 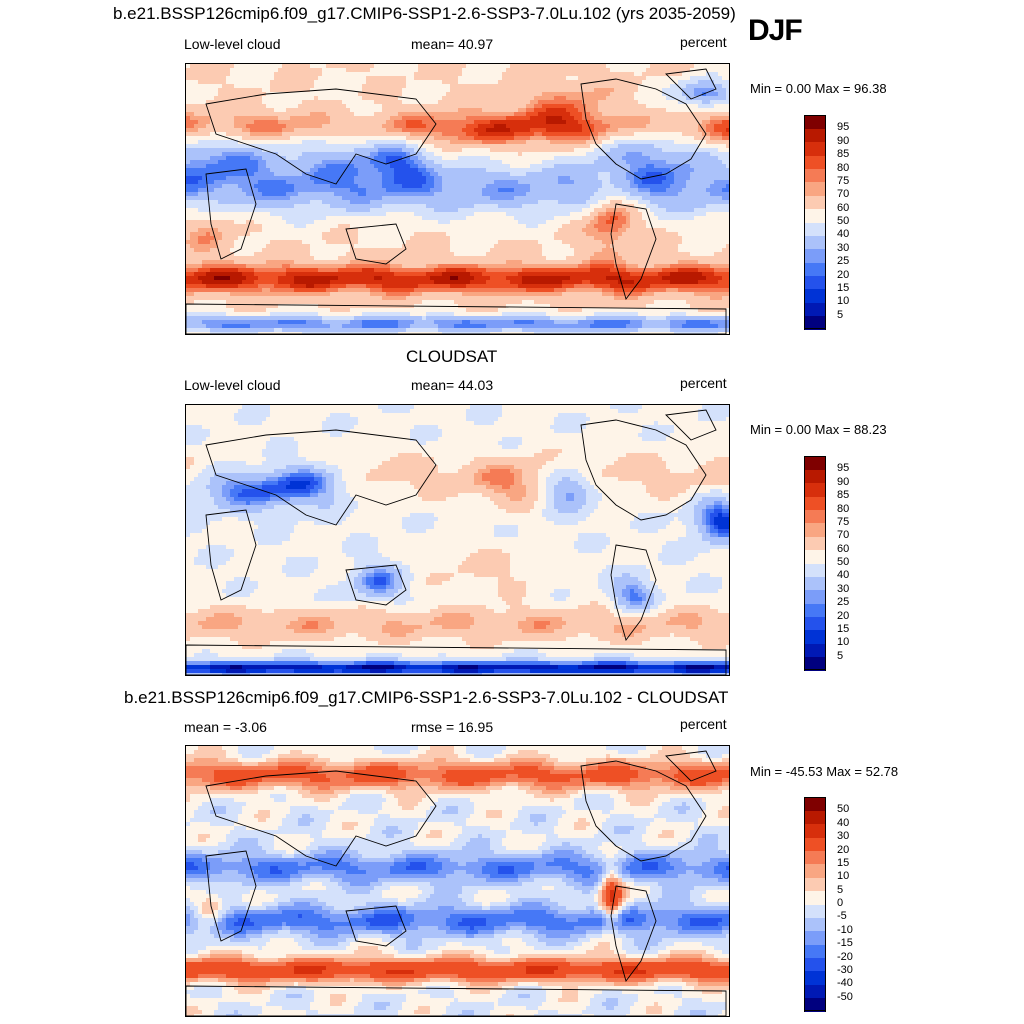 I want to click on panel3-colorbar: -50 -40 -30 -20 -15 -10 -5 0 5 10 15 20 30 40 50, so click(x=834, y=904).